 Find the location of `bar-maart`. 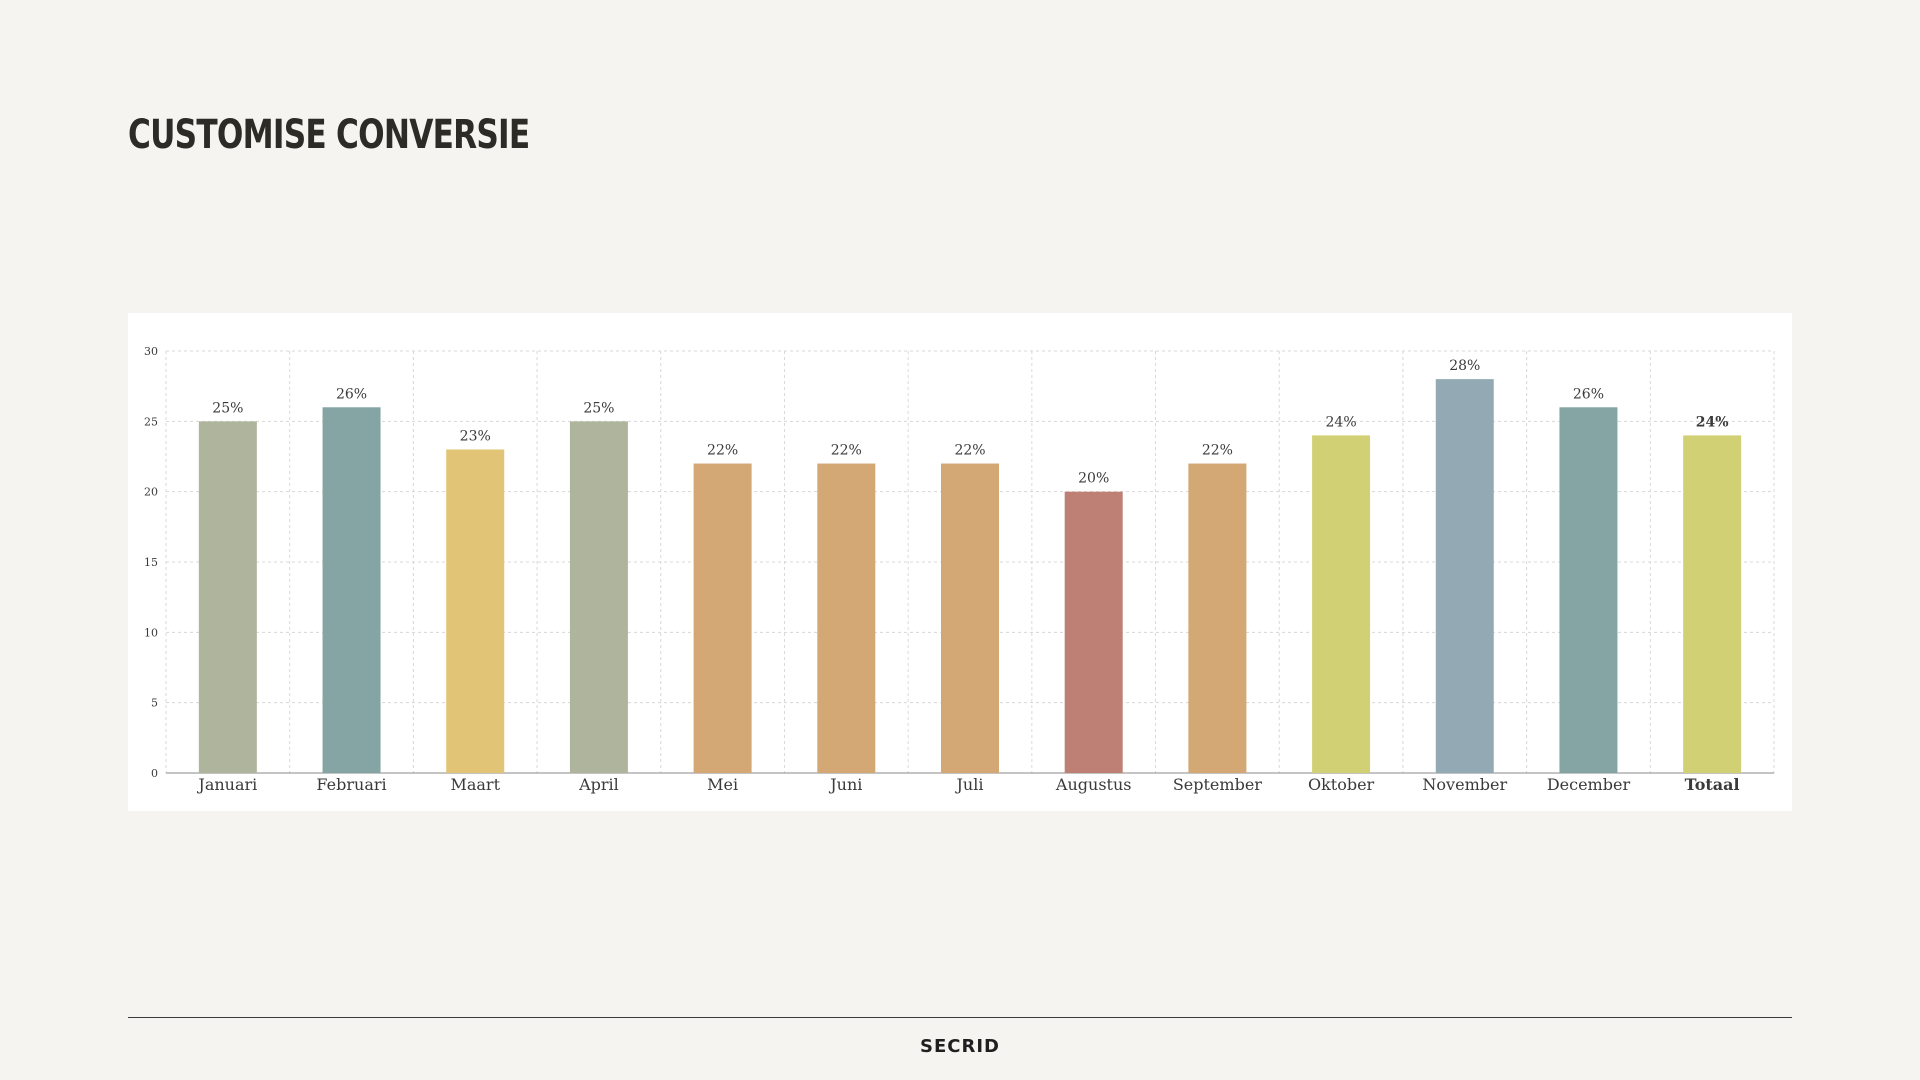

bar-maart is located at coordinates (475, 611).